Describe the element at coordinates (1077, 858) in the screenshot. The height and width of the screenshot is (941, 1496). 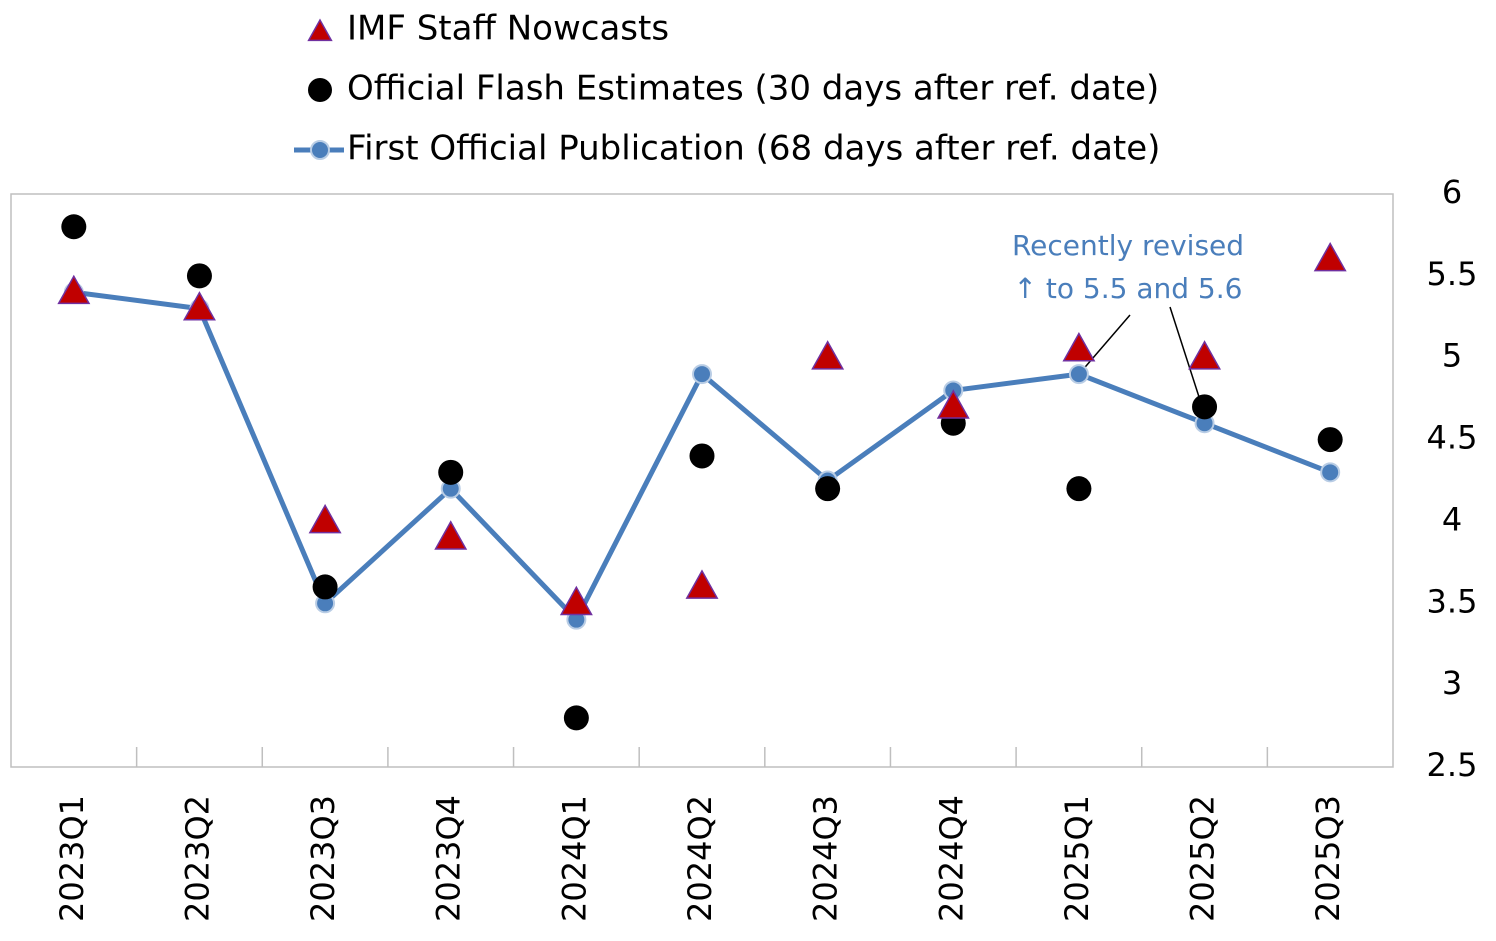
I see `x-tick-label: 2025Q1` at that location.